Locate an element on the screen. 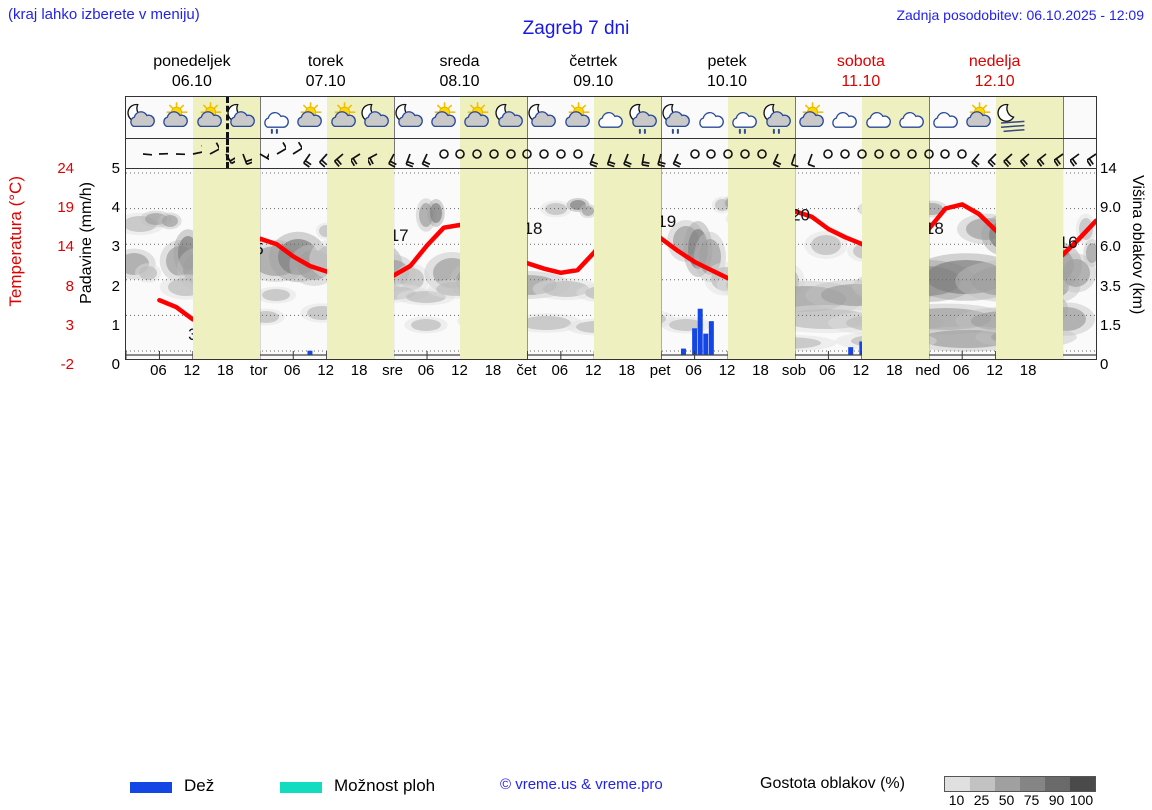  cloud-tick-4: 1.5 is located at coordinates (1115, 325).